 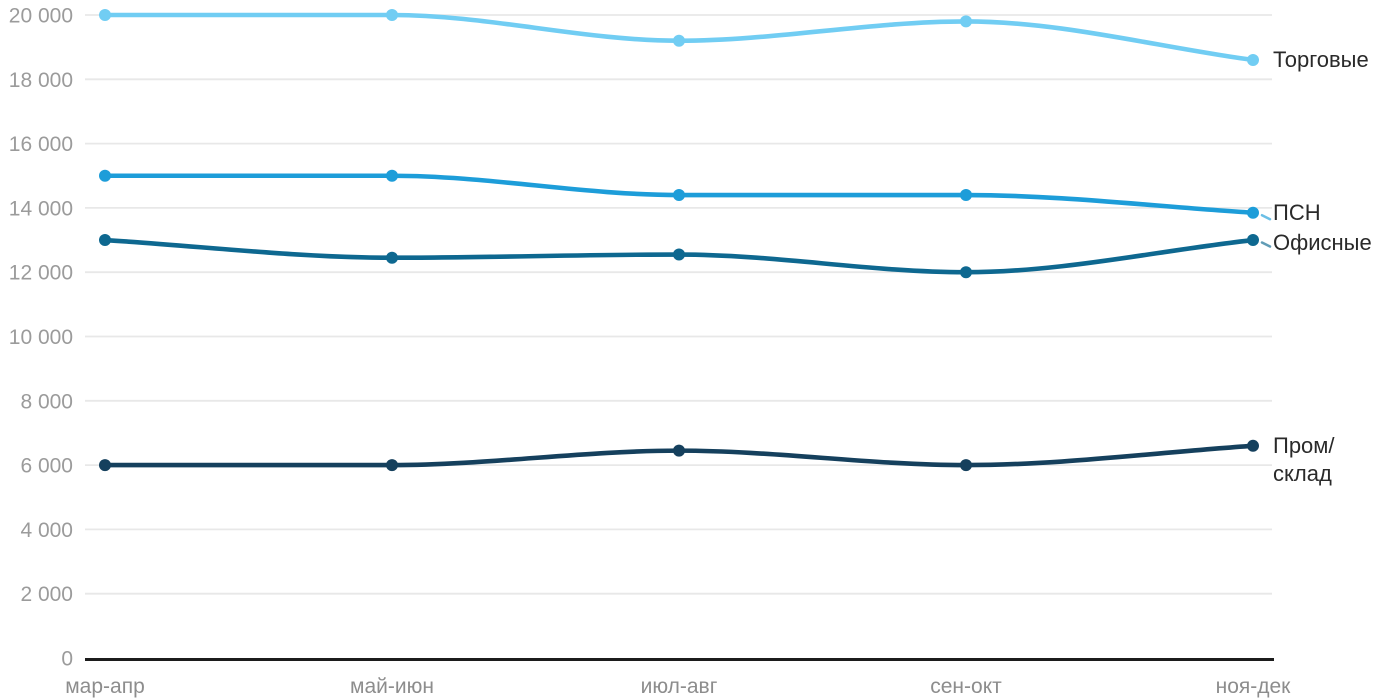 I want to click on y-axis-tick-label: 2 000, so click(x=46, y=594).